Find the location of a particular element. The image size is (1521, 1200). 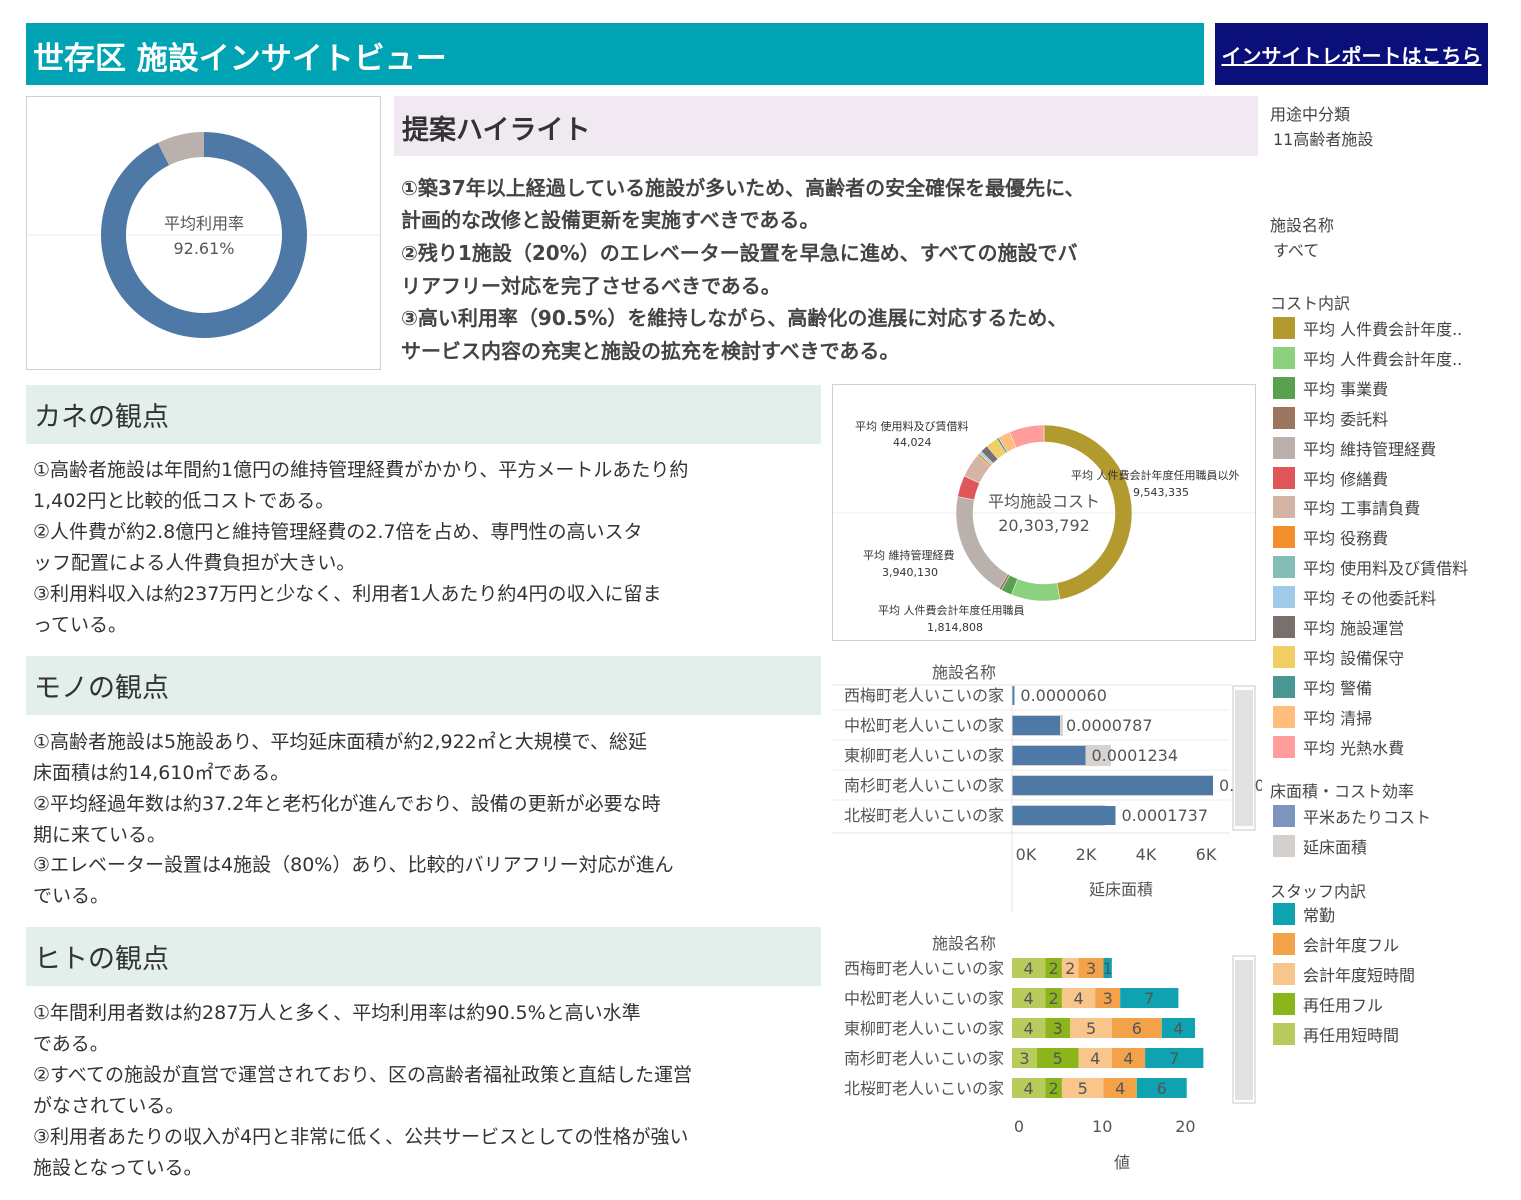

staff-scrollbar-thumb is located at coordinates (1244, 1030).